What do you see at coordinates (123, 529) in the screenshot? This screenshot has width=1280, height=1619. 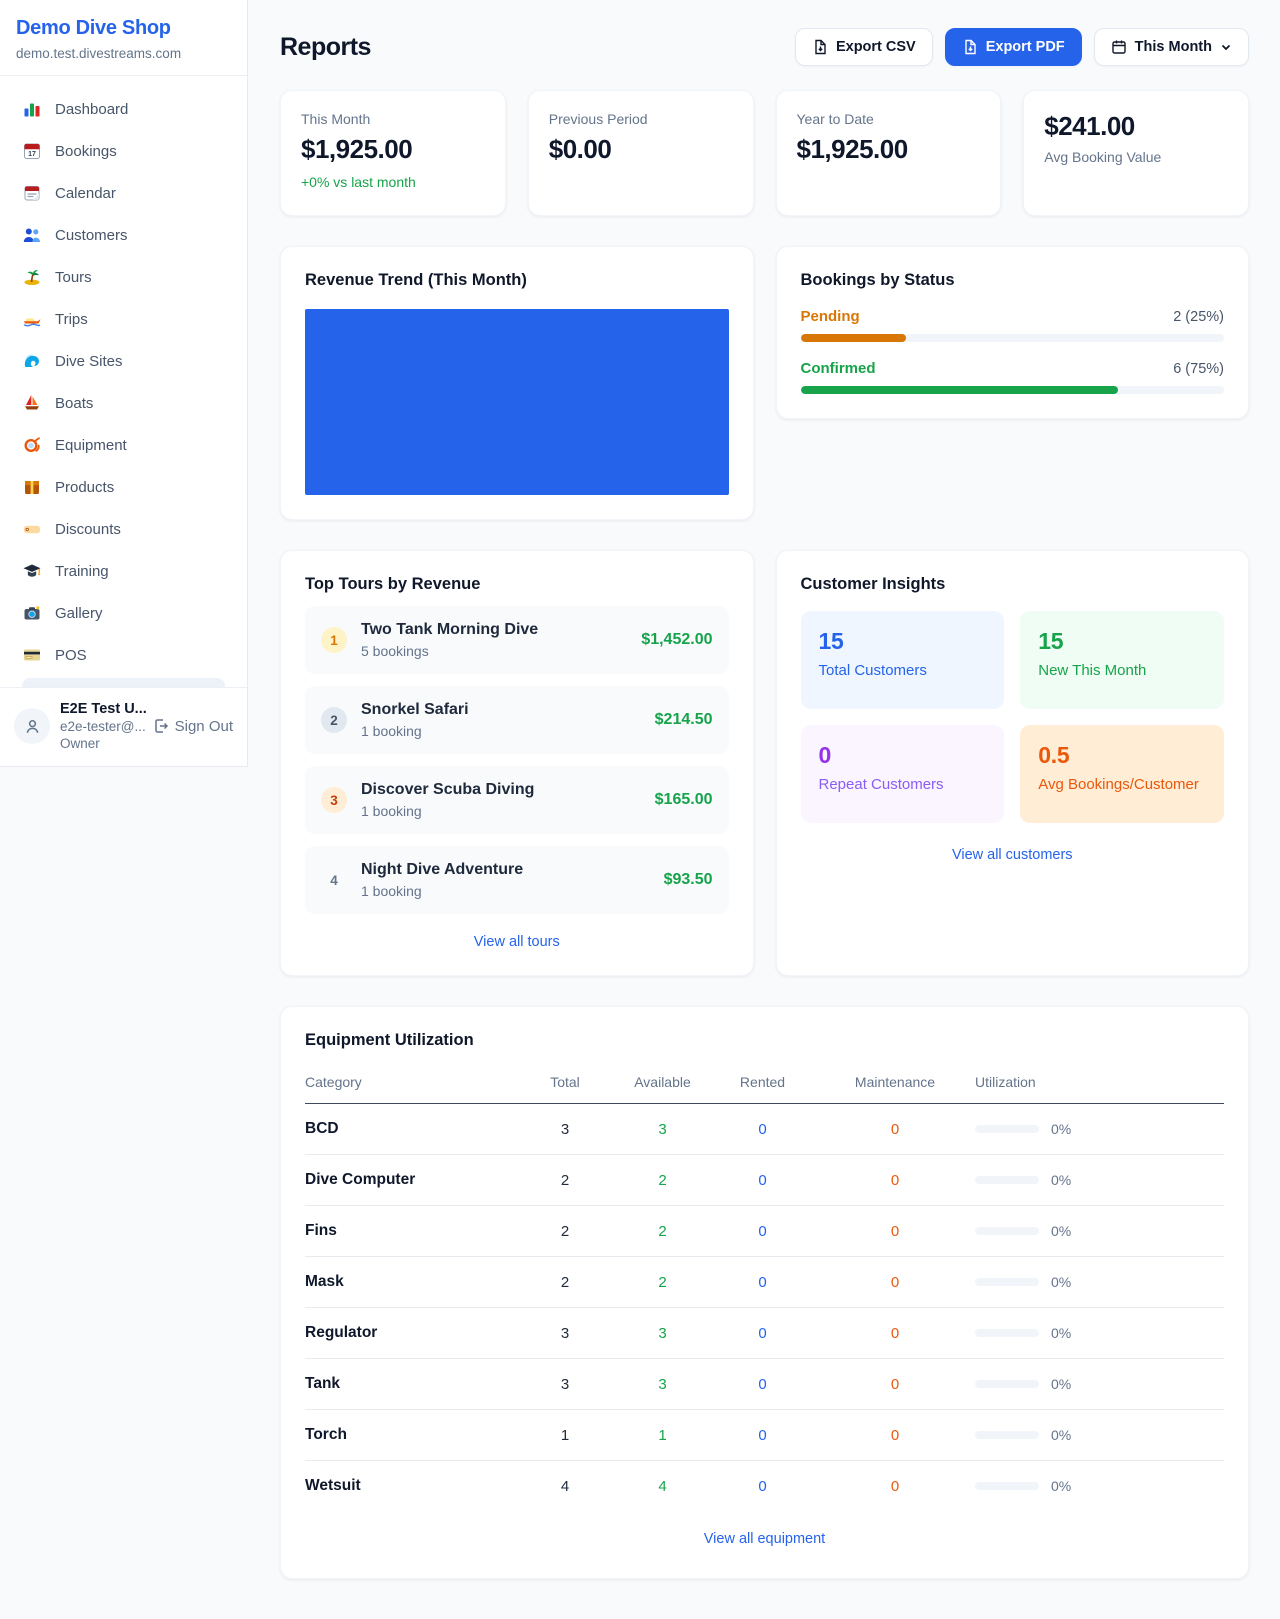 I see `sidebar-item-discounts: Discounts` at bounding box center [123, 529].